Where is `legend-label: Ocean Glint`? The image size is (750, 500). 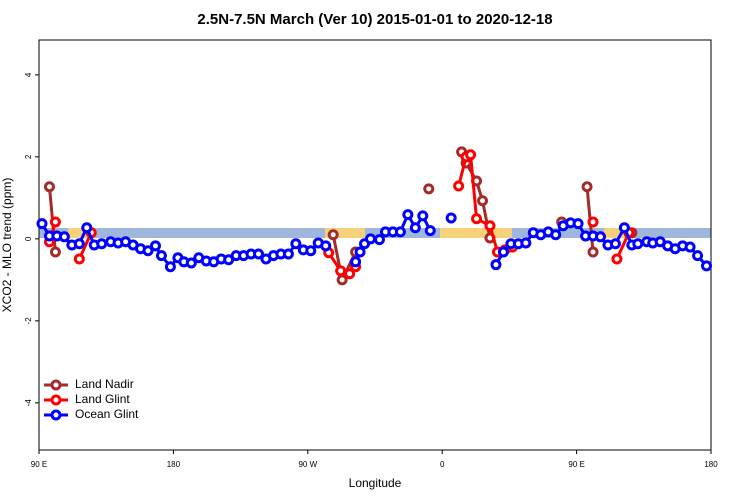
legend-label: Ocean Glint is located at coordinates (107, 414).